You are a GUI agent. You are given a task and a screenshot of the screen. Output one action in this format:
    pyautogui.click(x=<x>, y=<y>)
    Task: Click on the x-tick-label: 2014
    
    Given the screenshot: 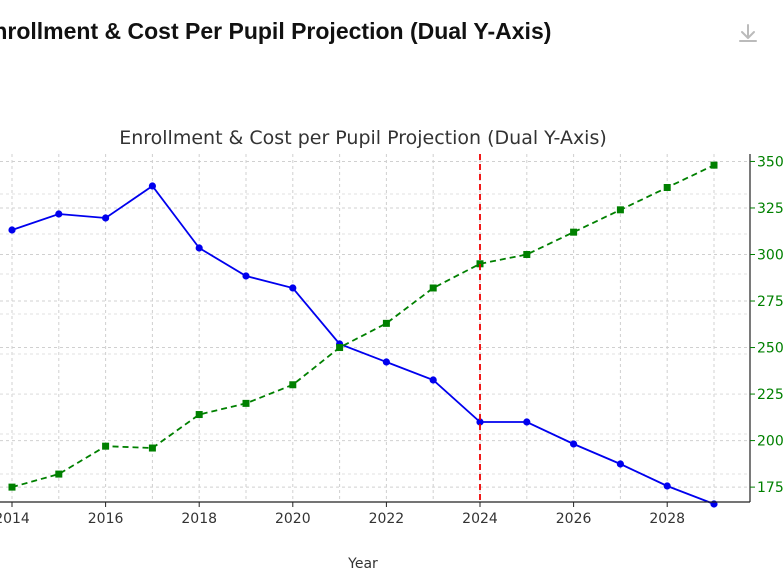 What is the action you would take?
    pyautogui.click(x=15, y=519)
    